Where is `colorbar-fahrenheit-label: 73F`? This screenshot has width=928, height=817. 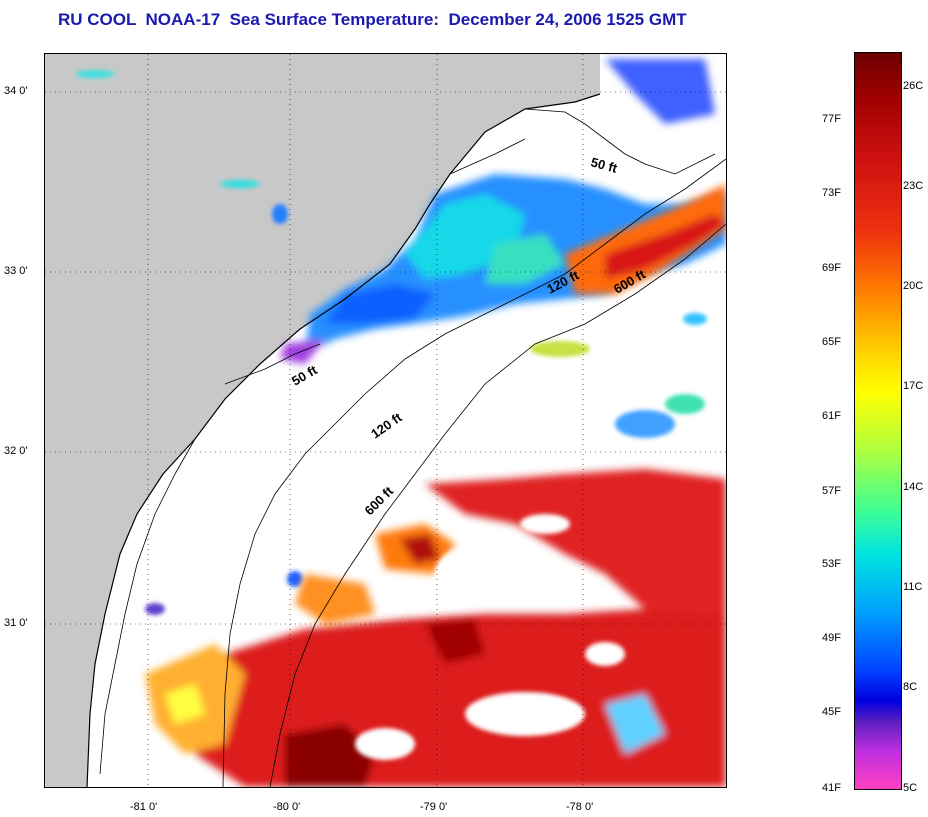 colorbar-fahrenheit-label: 73F is located at coordinates (831, 193).